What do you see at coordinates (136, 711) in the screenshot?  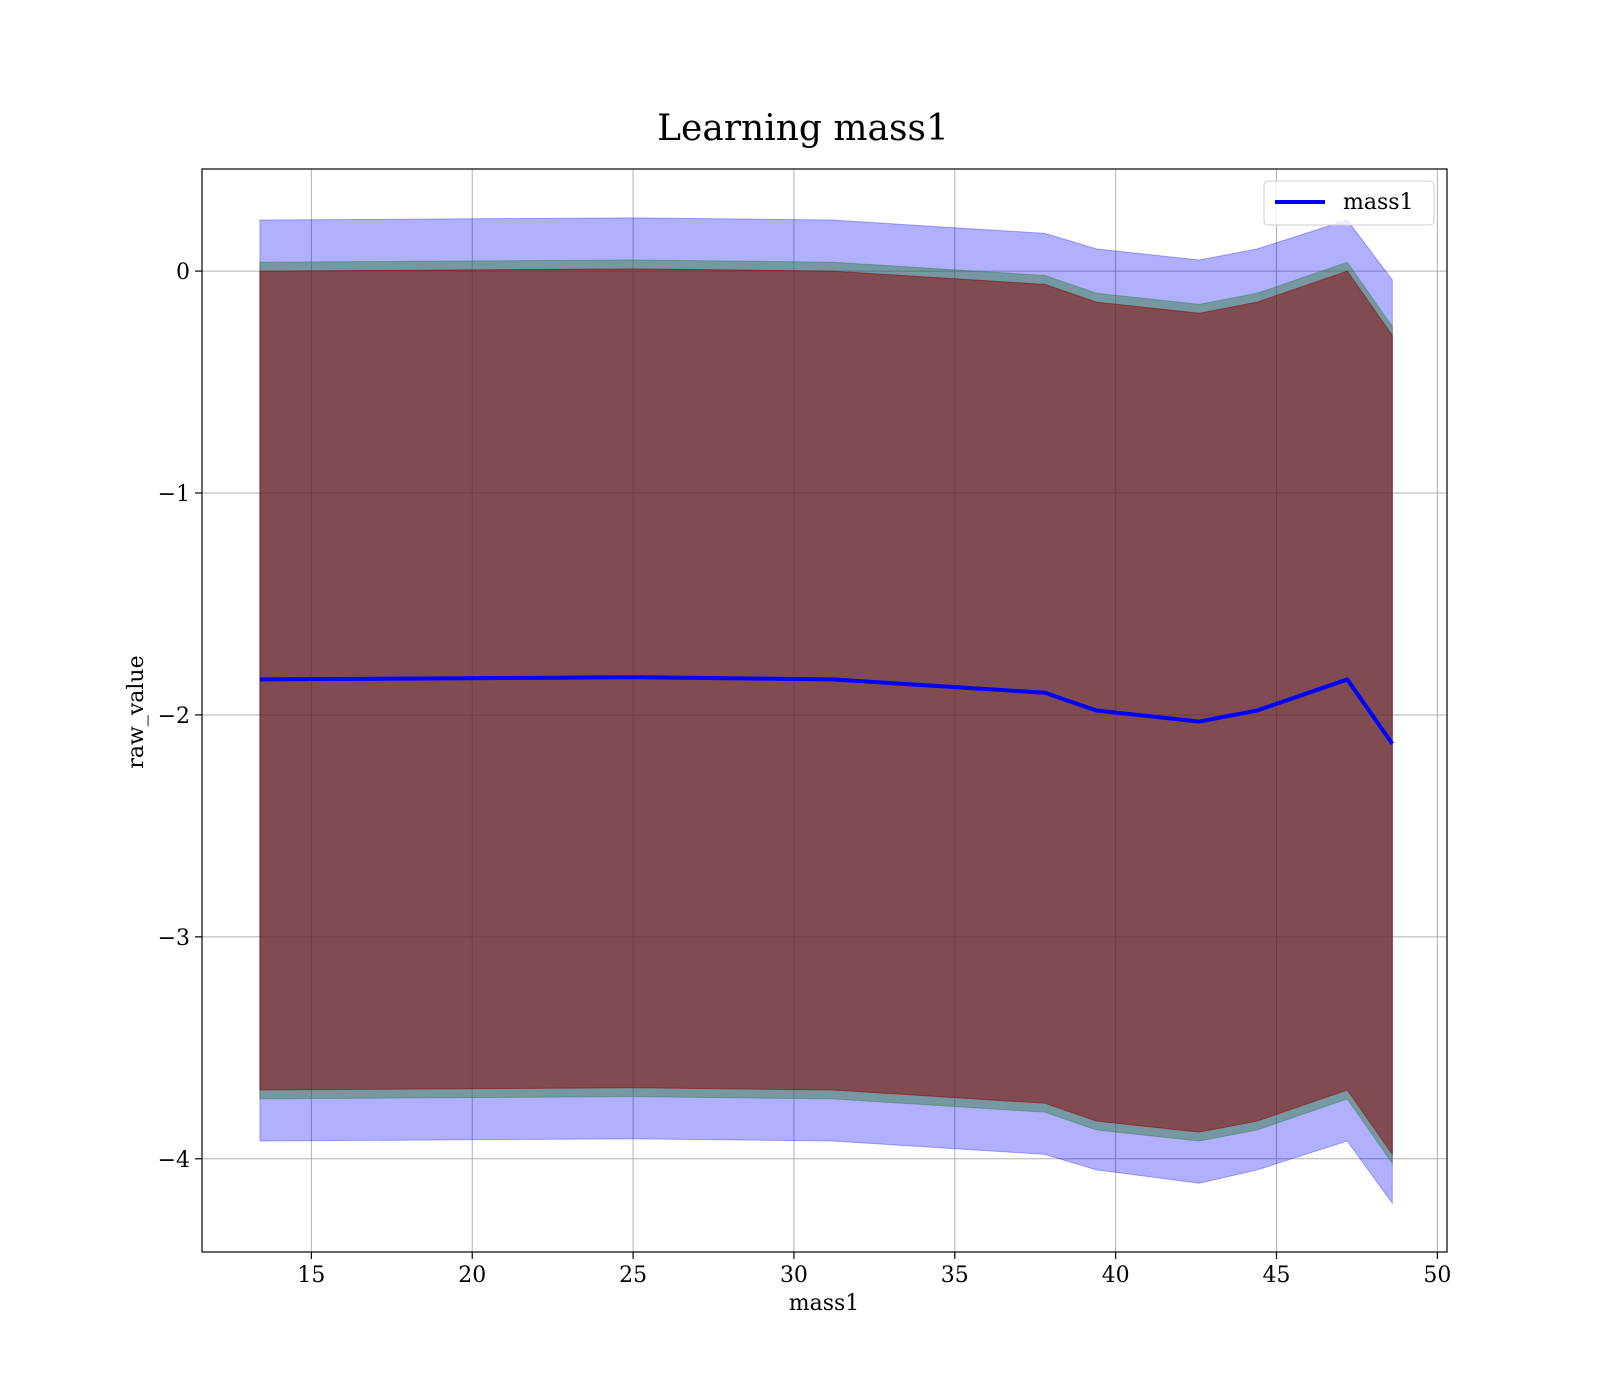 I see `y-axis-label: raw_value` at bounding box center [136, 711].